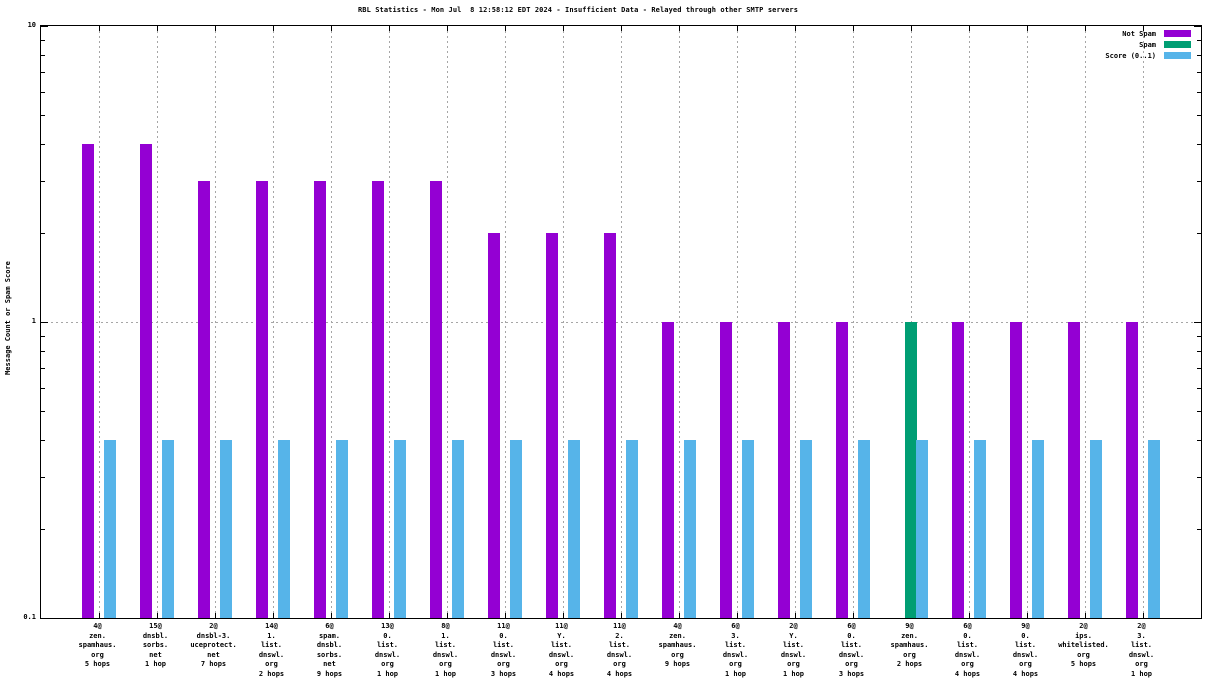  Describe the element at coordinates (330, 651) in the screenshot. I see `x-axis-label: 6@ spam. dnsbl. sorbs. net 9 hops` at that location.